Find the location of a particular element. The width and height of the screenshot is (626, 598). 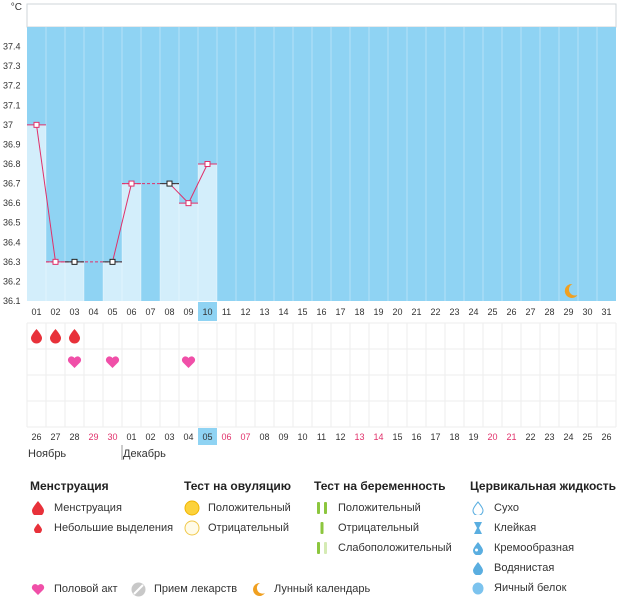

cycle-day-label: 04 is located at coordinates (93, 312).